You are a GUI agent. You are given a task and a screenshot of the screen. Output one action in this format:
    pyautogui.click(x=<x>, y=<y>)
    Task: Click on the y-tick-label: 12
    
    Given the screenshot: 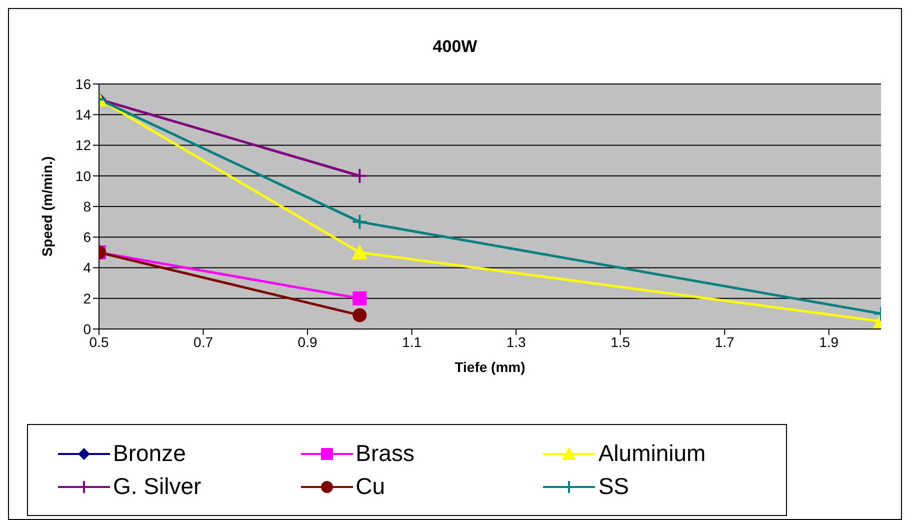 What is the action you would take?
    pyautogui.click(x=83, y=145)
    